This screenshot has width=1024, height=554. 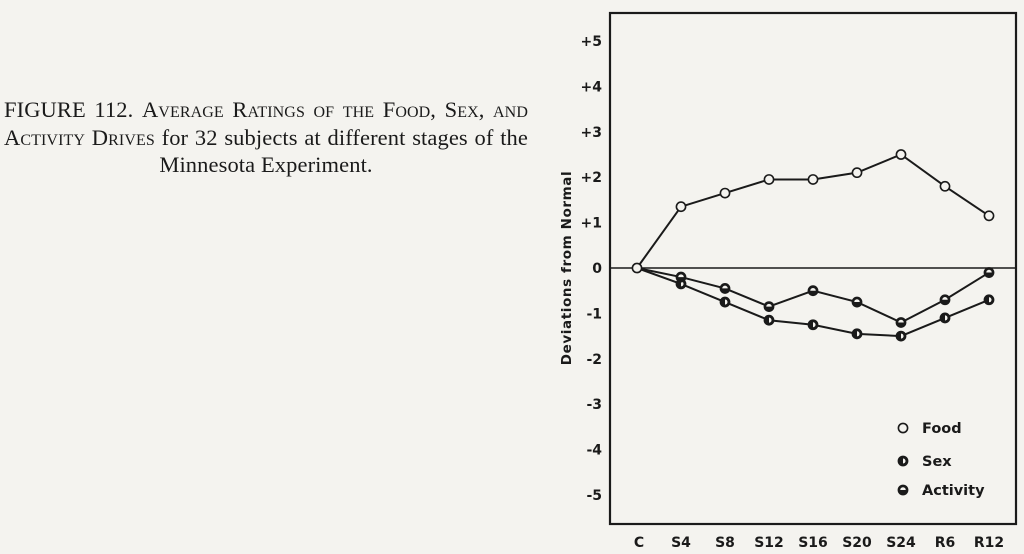 What do you see at coordinates (813, 543) in the screenshot?
I see `x-tick-label: S16` at bounding box center [813, 543].